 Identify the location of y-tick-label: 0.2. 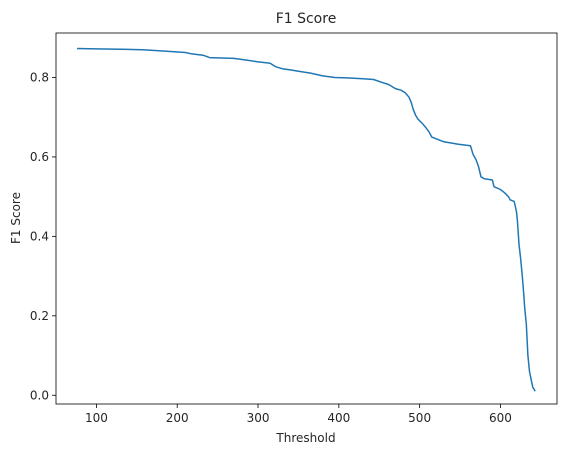
(39, 316).